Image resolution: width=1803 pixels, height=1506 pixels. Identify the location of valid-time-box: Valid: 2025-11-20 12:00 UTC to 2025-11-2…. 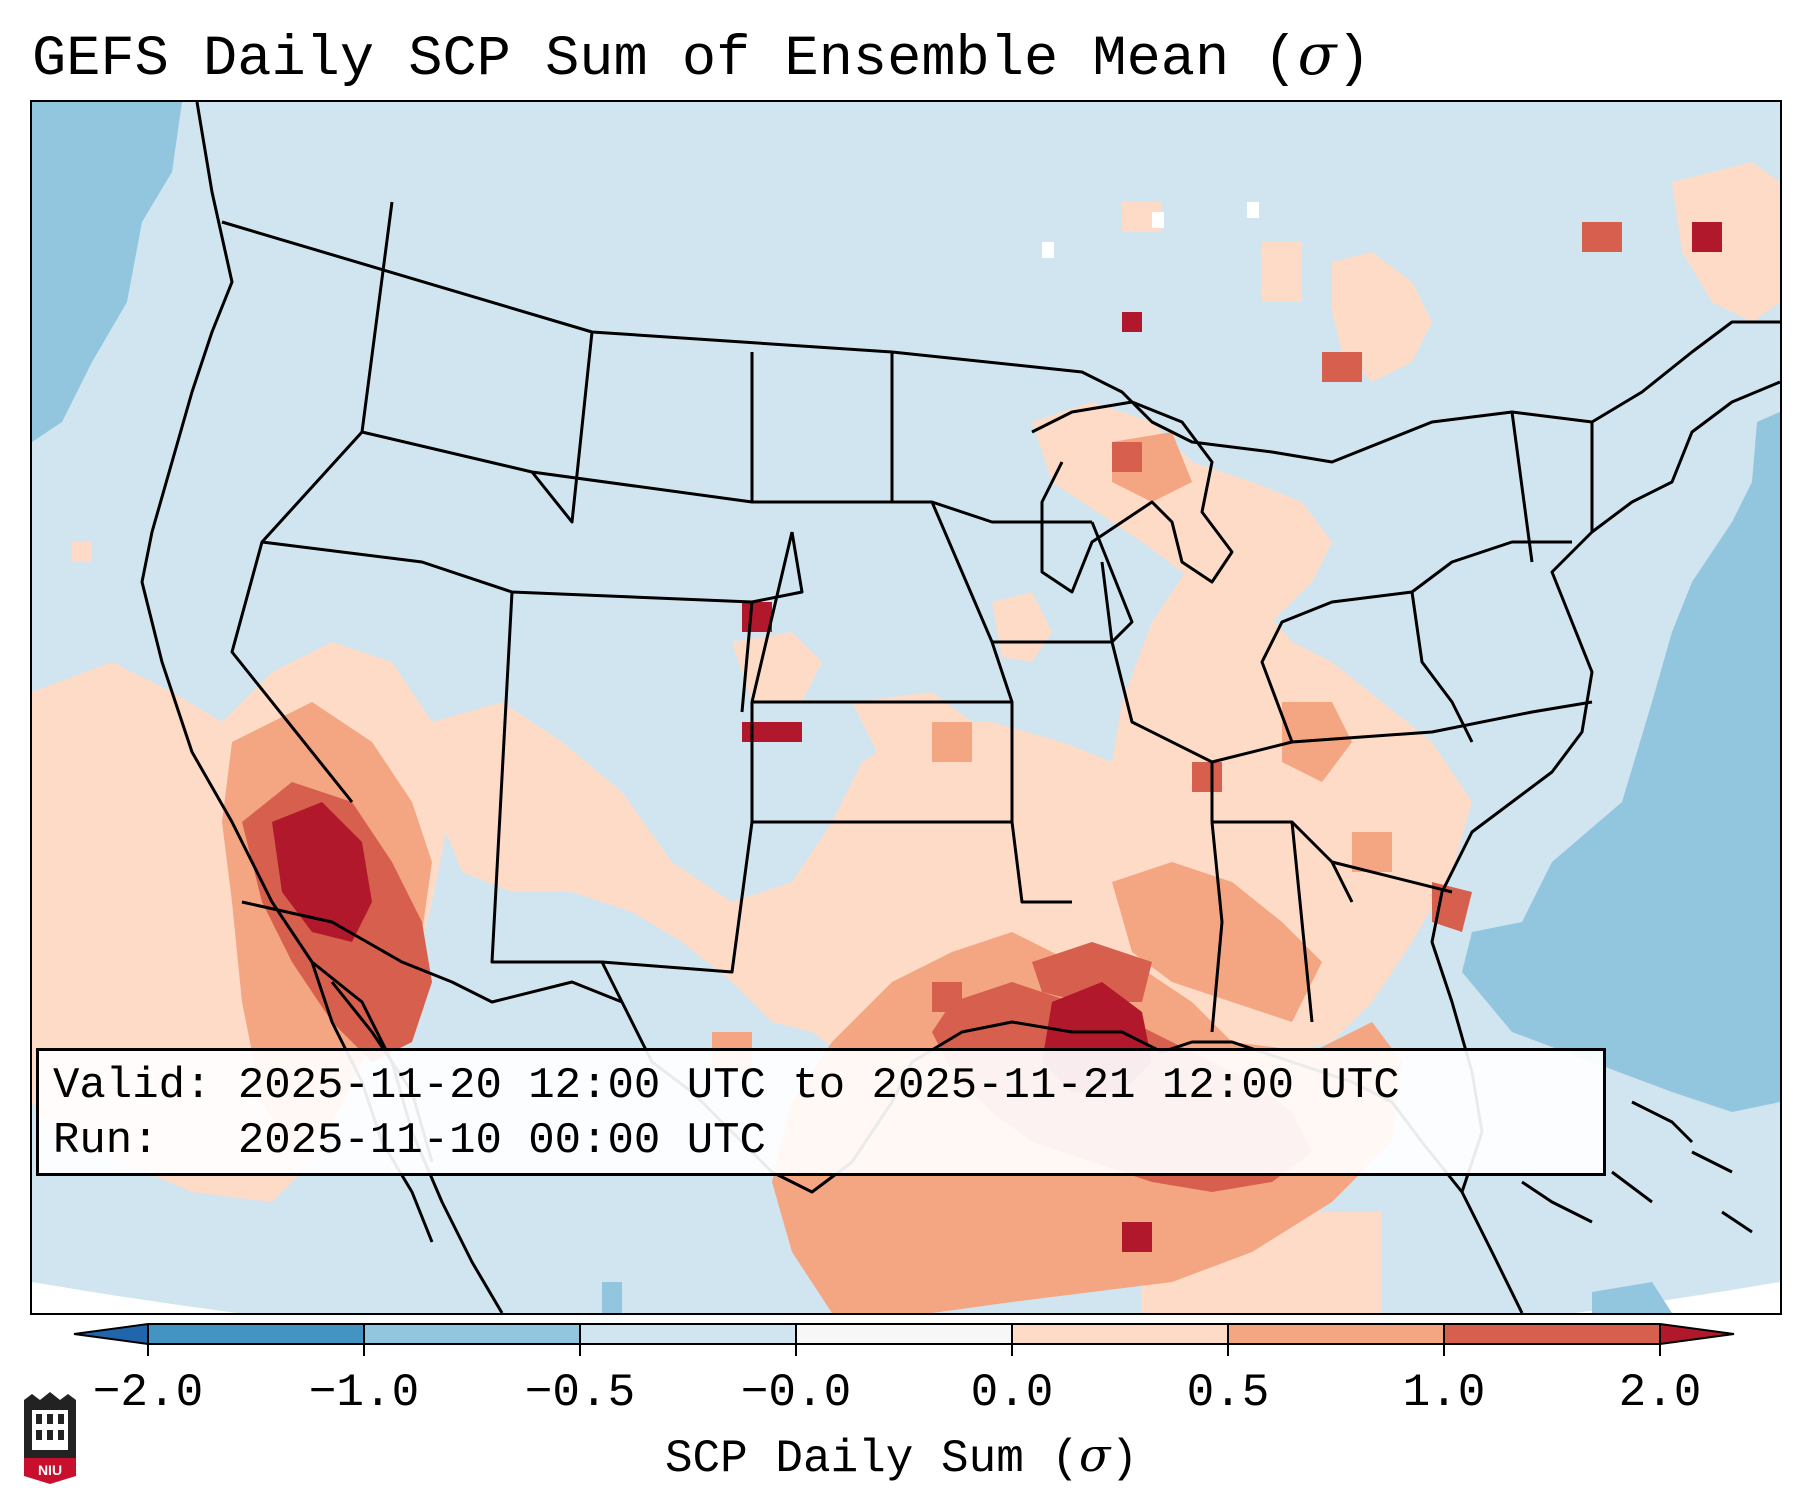
(821, 1112).